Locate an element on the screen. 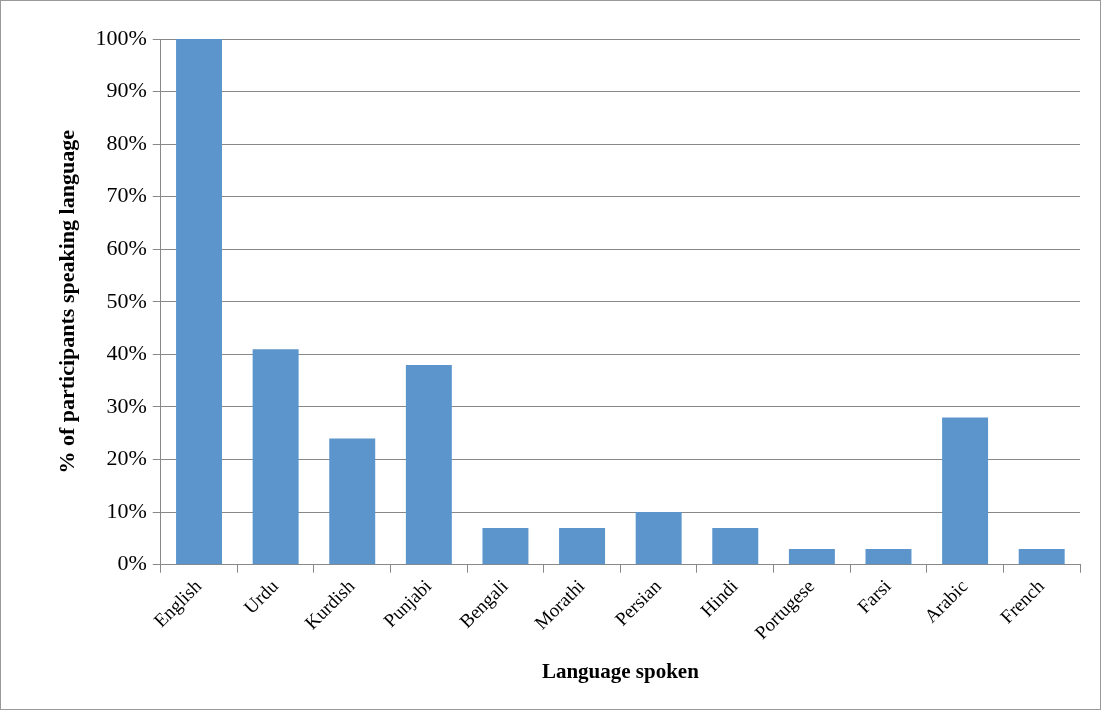 The width and height of the screenshot is (1101, 710). y-tick-label: 50% is located at coordinates (126, 300).